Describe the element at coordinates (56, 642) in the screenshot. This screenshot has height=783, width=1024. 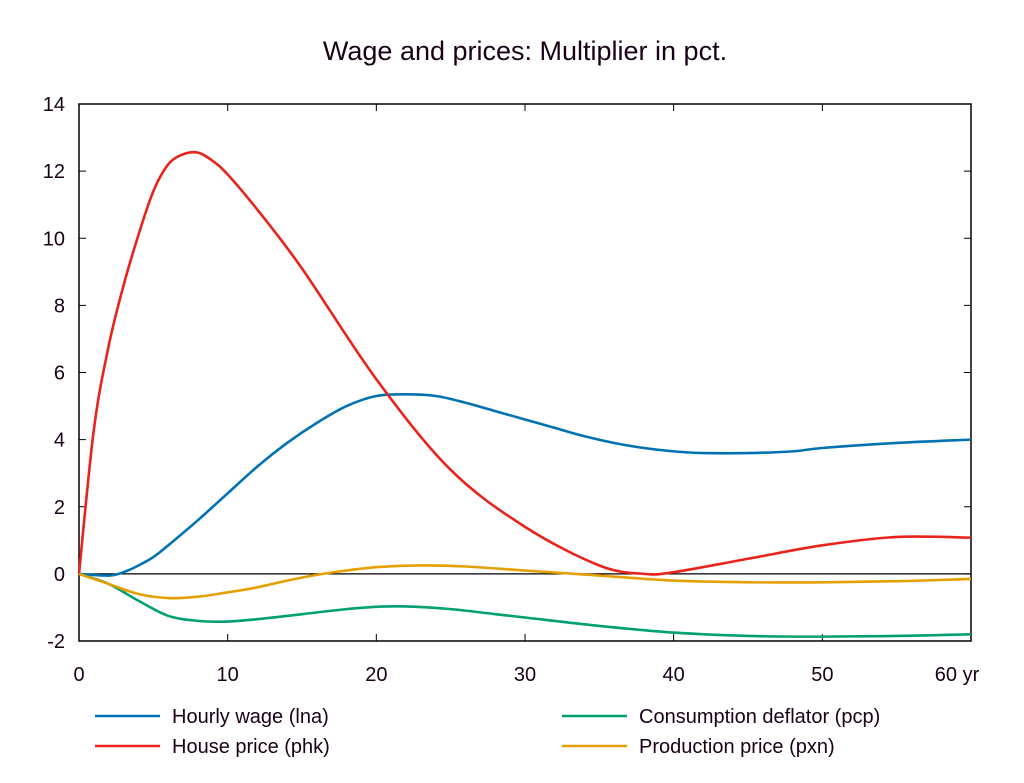
I see `y-tick-label: -2` at that location.